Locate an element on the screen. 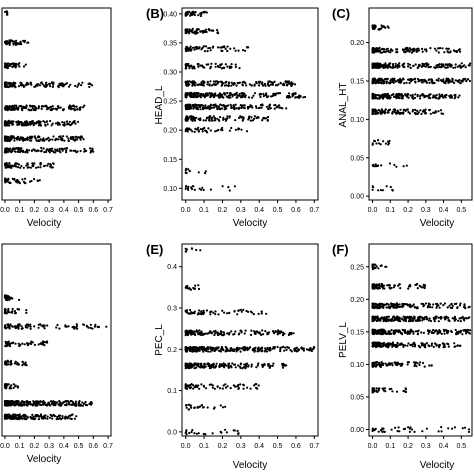 The height and width of the screenshot is (474, 474). y-axis-e: 0.00.10.20.30.4 is located at coordinates (174, 350).